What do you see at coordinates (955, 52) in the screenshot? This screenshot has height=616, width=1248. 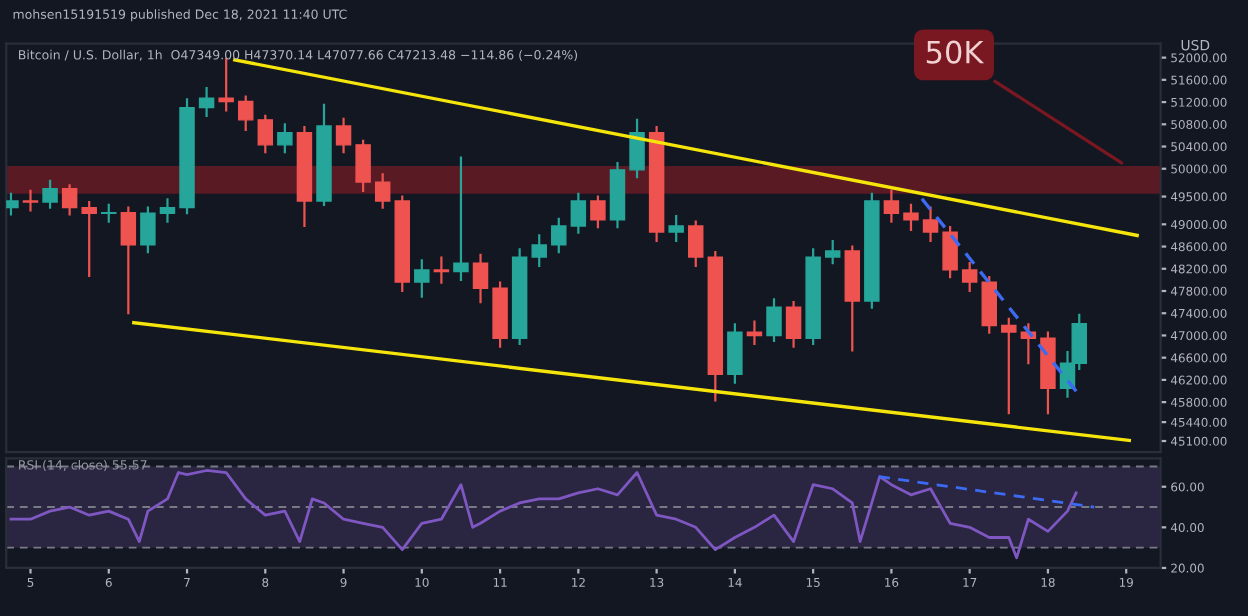 I see `annotation: 50K` at bounding box center [955, 52].